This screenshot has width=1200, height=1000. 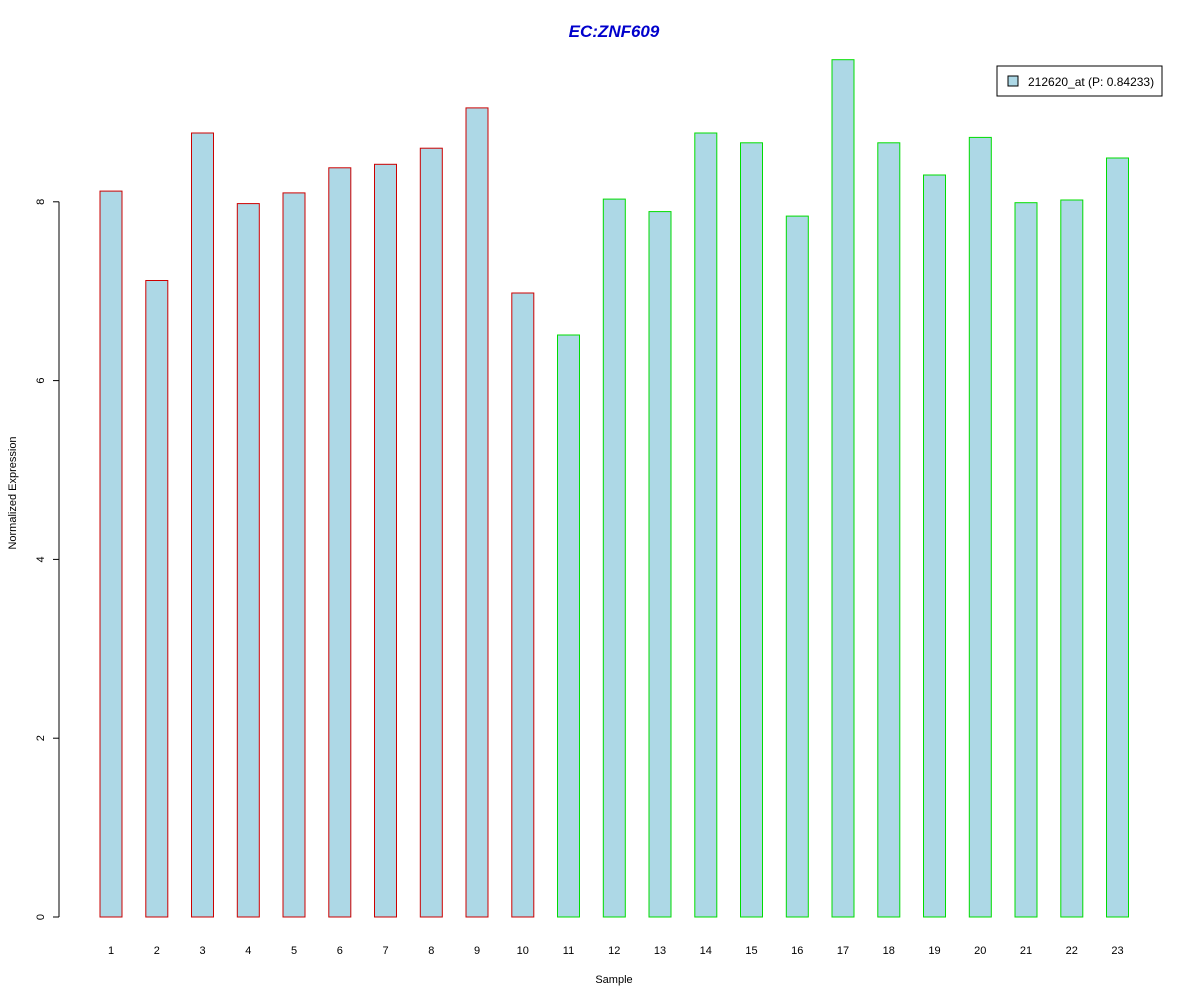 What do you see at coordinates (13, 492) in the screenshot?
I see `y-axis-label: Normalized Expression` at bounding box center [13, 492].